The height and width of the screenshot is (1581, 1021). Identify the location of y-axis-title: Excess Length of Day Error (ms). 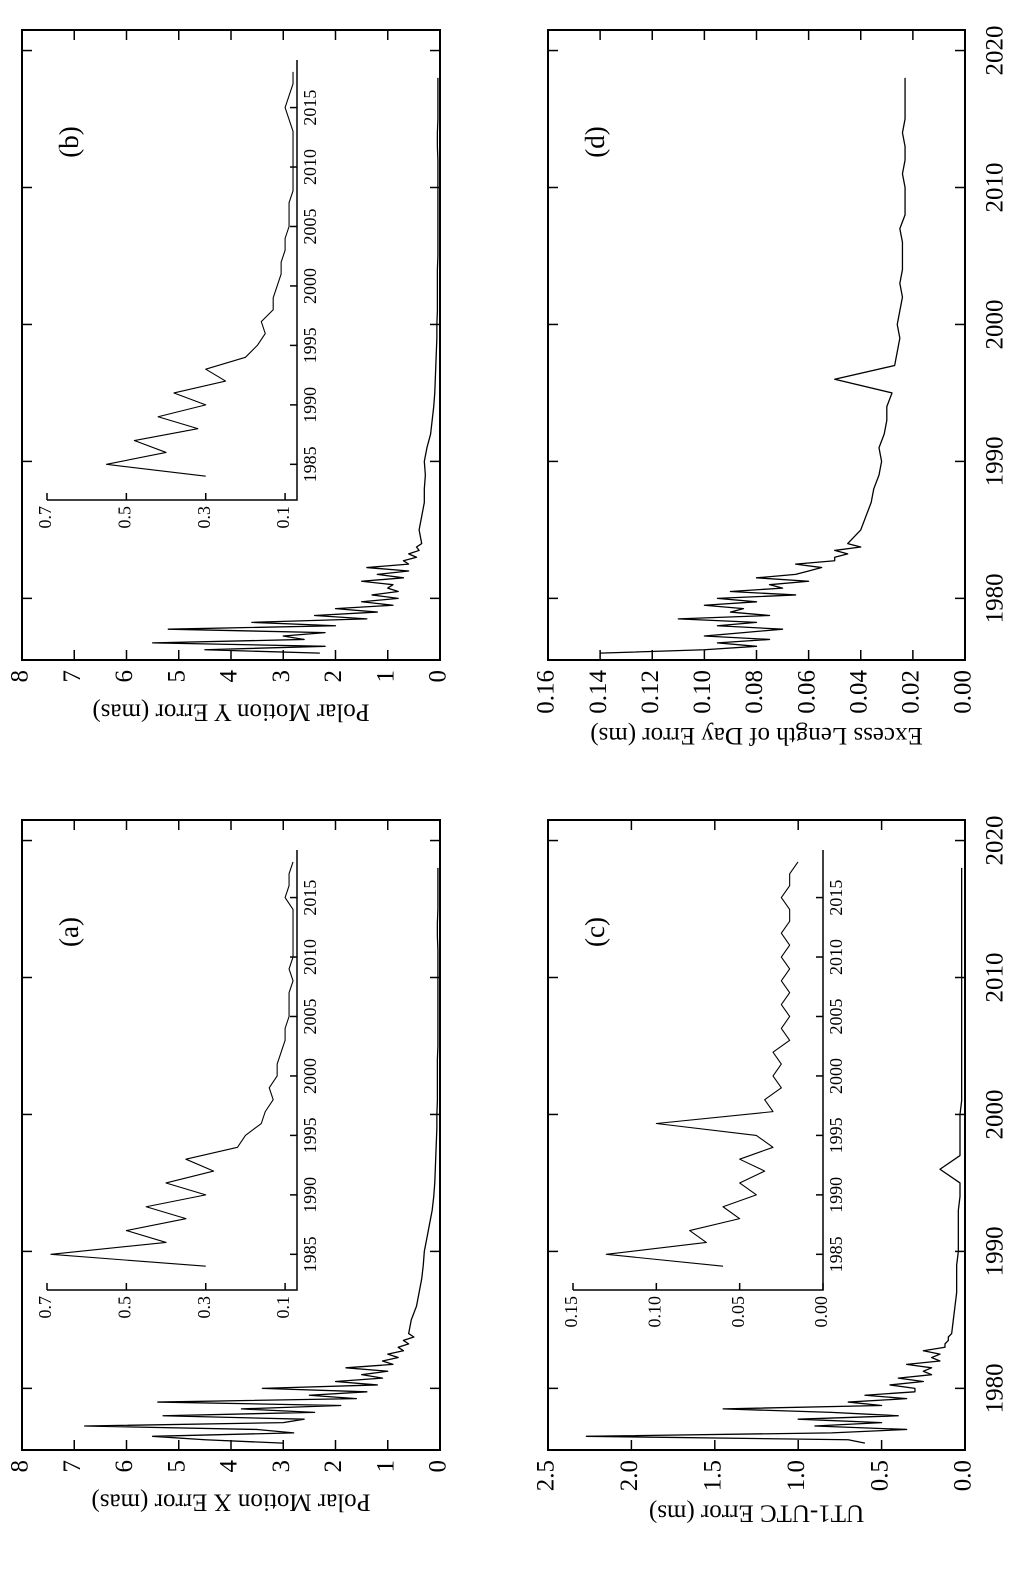
(756, 735).